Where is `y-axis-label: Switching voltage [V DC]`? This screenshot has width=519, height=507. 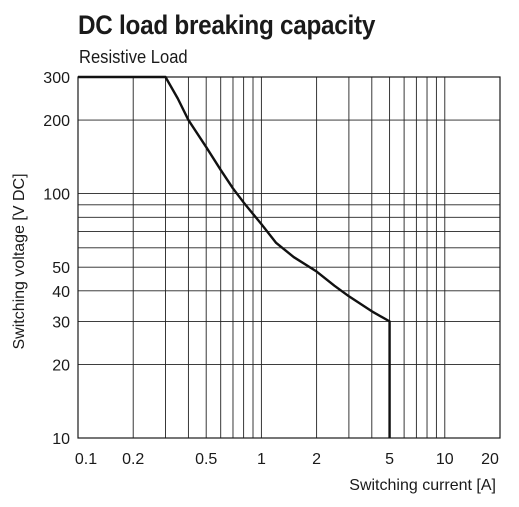 y-axis-label: Switching voltage [V DC] is located at coordinates (19, 261).